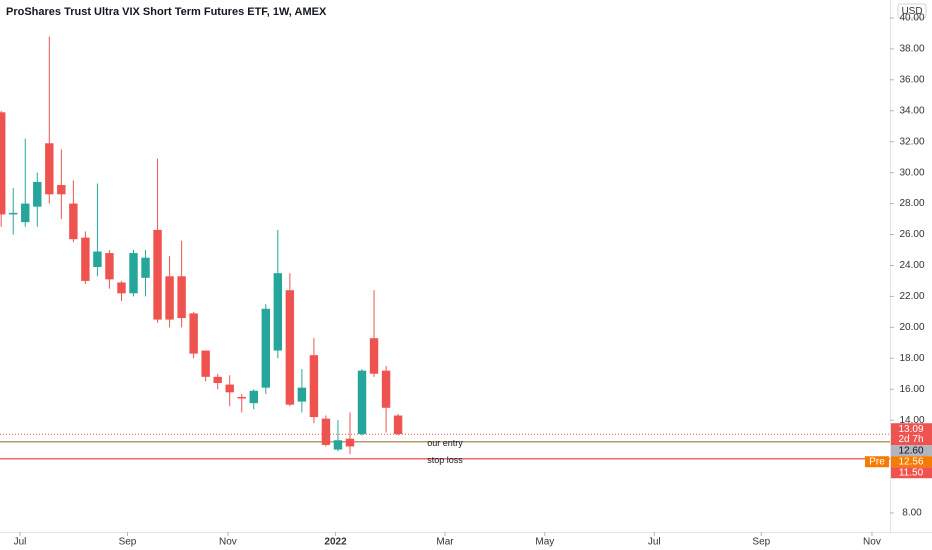  I want to click on last-price-label: 13.09, so click(910, 429).